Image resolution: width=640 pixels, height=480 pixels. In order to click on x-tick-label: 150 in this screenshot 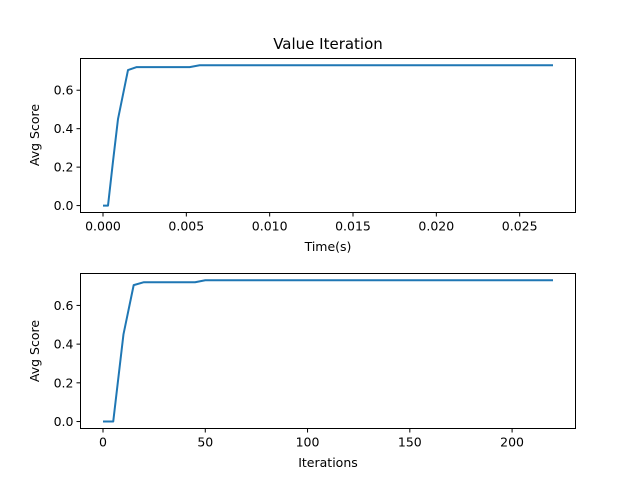, I will do `click(410, 442)`.